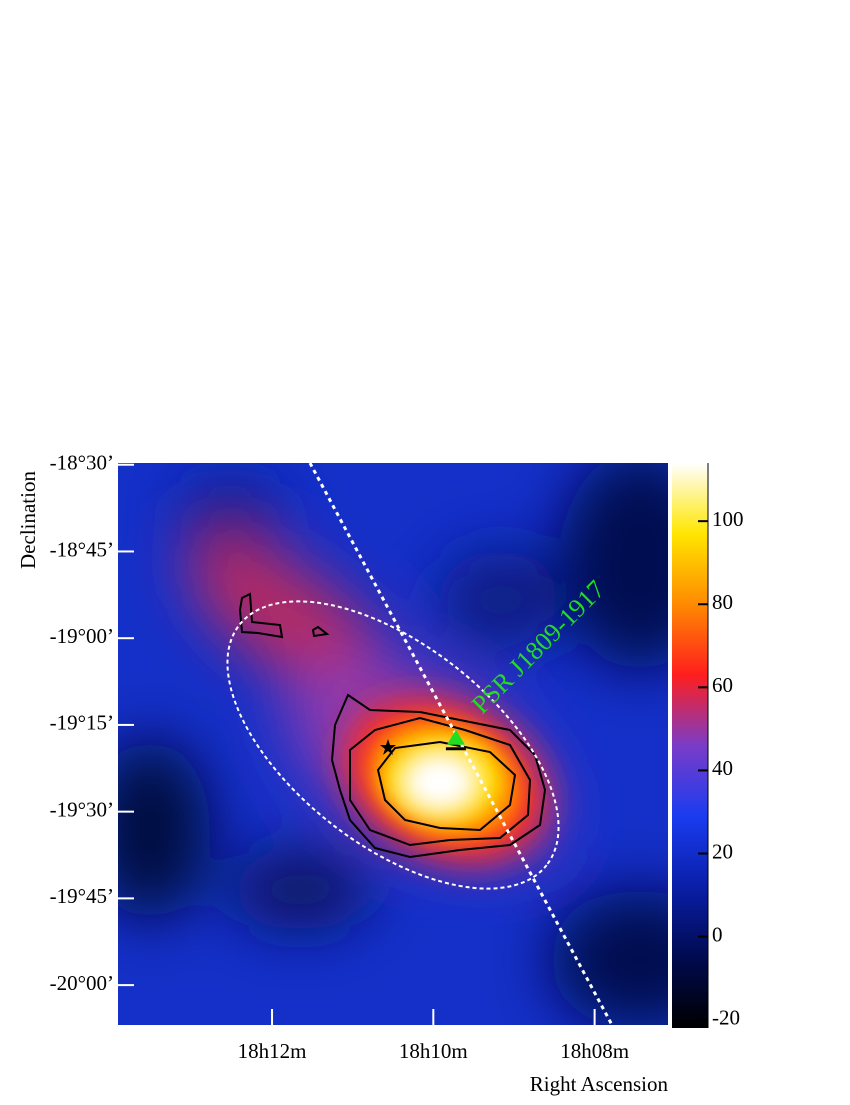 This screenshot has height=1105, width=850. I want to click on y-tick-label: -19°15’, so click(82, 723).